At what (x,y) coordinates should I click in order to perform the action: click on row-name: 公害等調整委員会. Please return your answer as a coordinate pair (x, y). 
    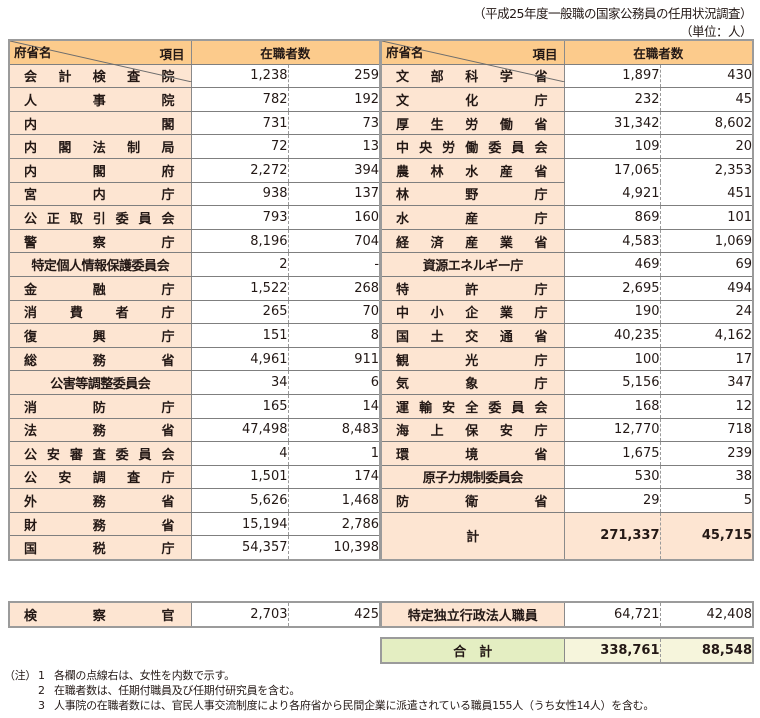
    Looking at the image, I should click on (100, 382).